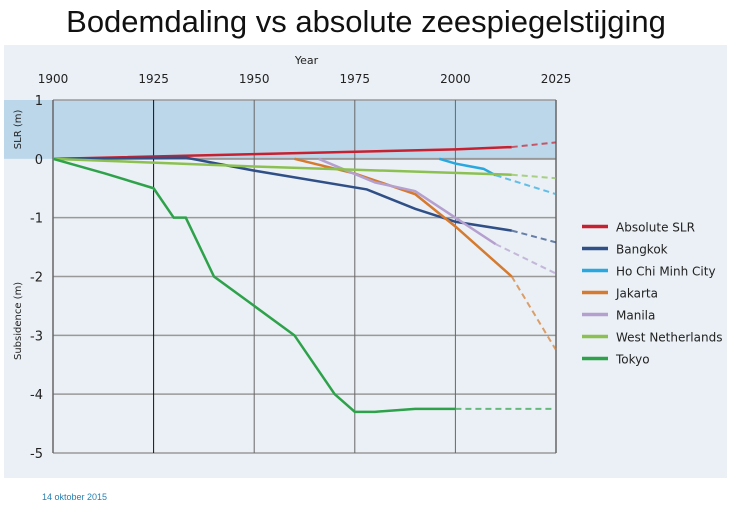 The width and height of the screenshot is (732, 519). I want to click on legend-label-jakarta: Jakarta, so click(636, 293).